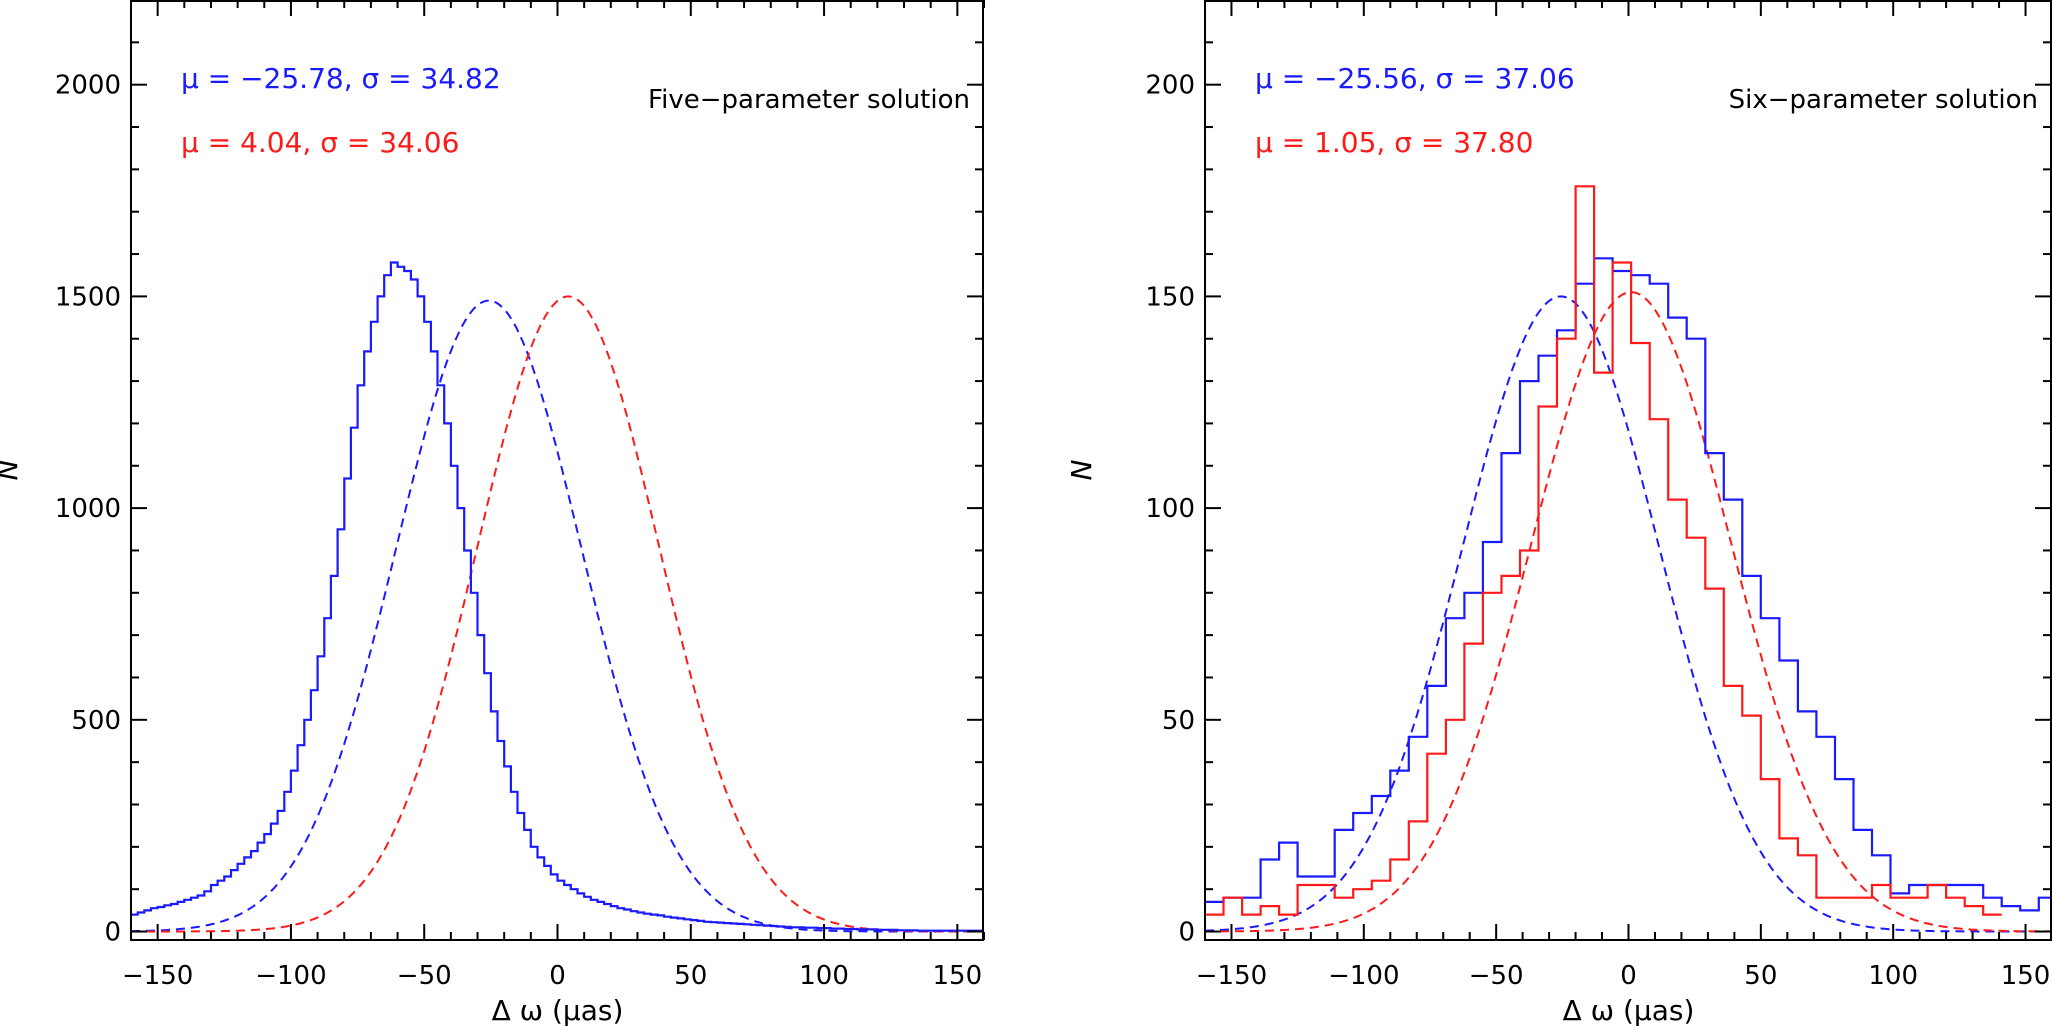  What do you see at coordinates (1170, 86) in the screenshot?
I see `y-tick-label: 200` at bounding box center [1170, 86].